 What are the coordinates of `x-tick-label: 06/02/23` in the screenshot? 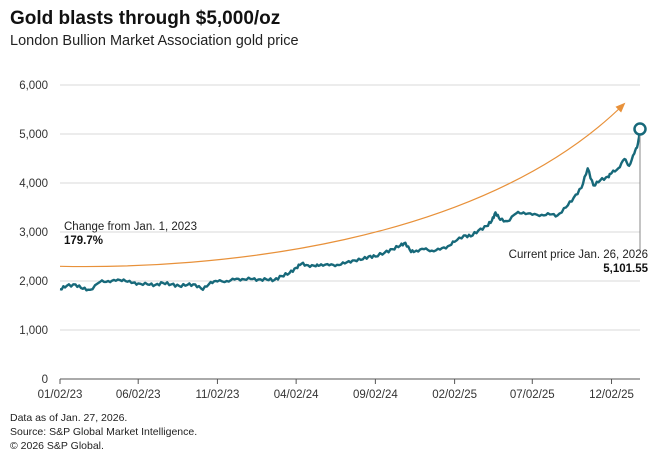 It's located at (138, 395).